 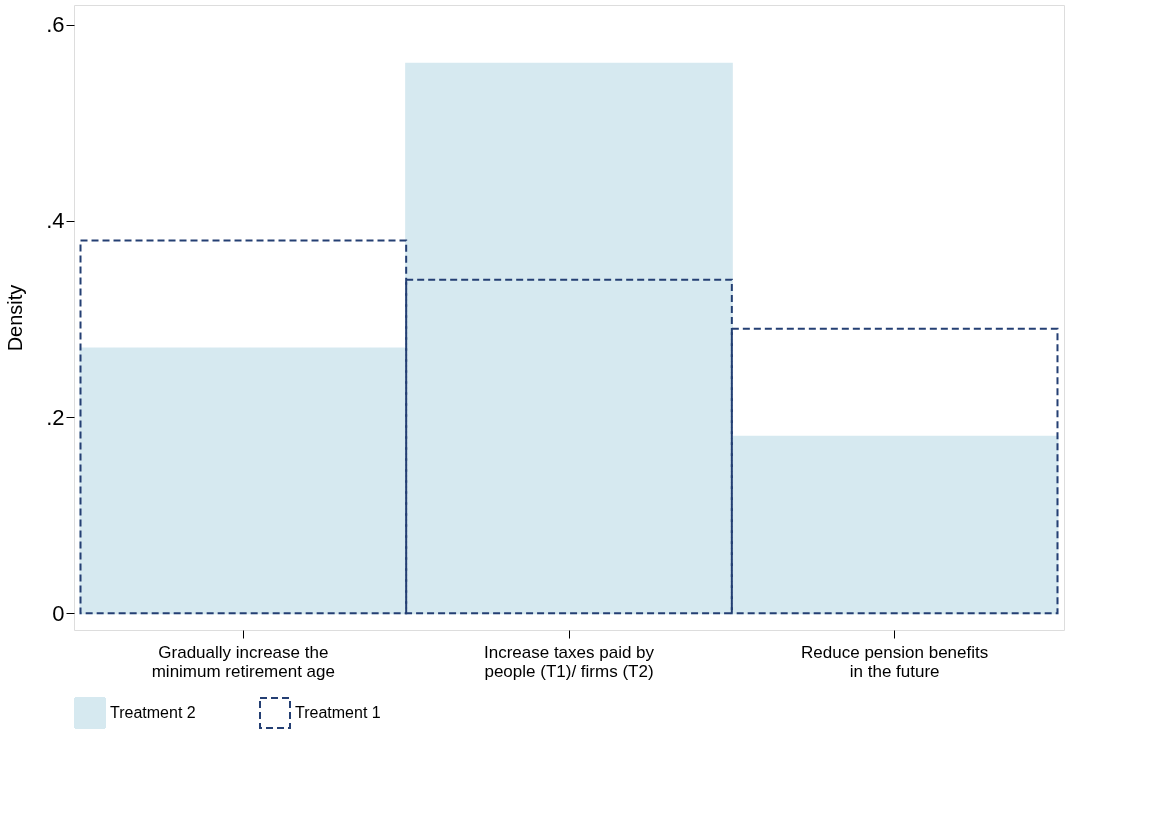 I want to click on legend-label: Treatment 2, so click(x=153, y=712).